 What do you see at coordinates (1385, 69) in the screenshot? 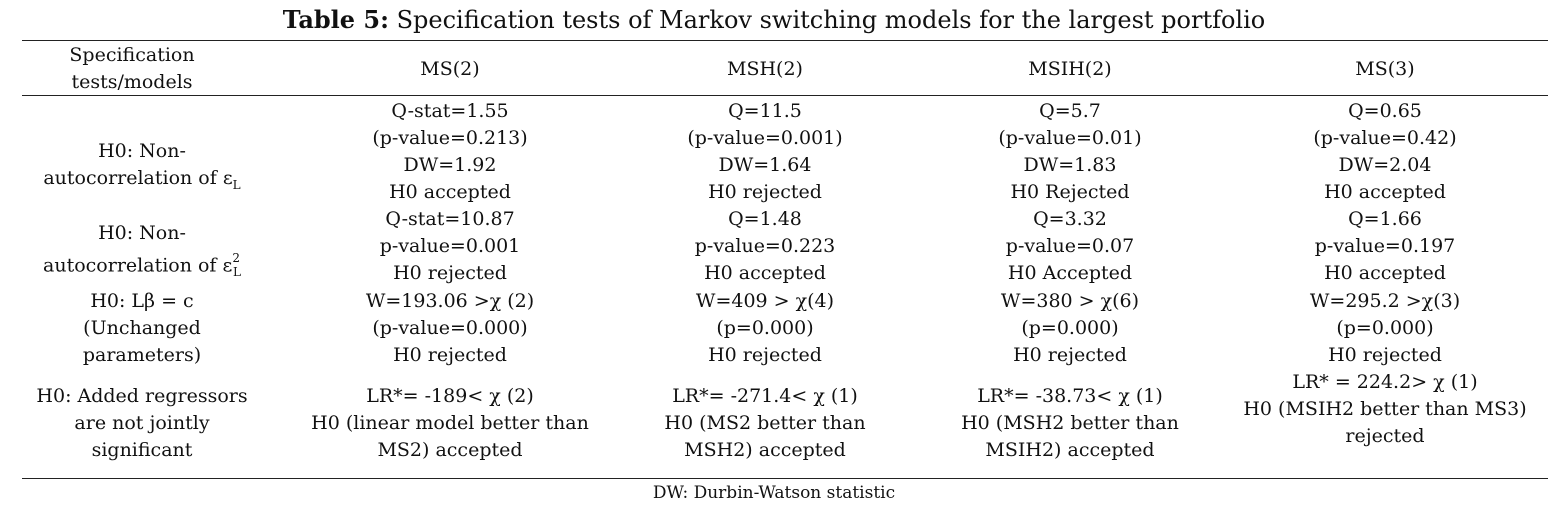
I see `header-model-ms3: MS(3)` at bounding box center [1385, 69].